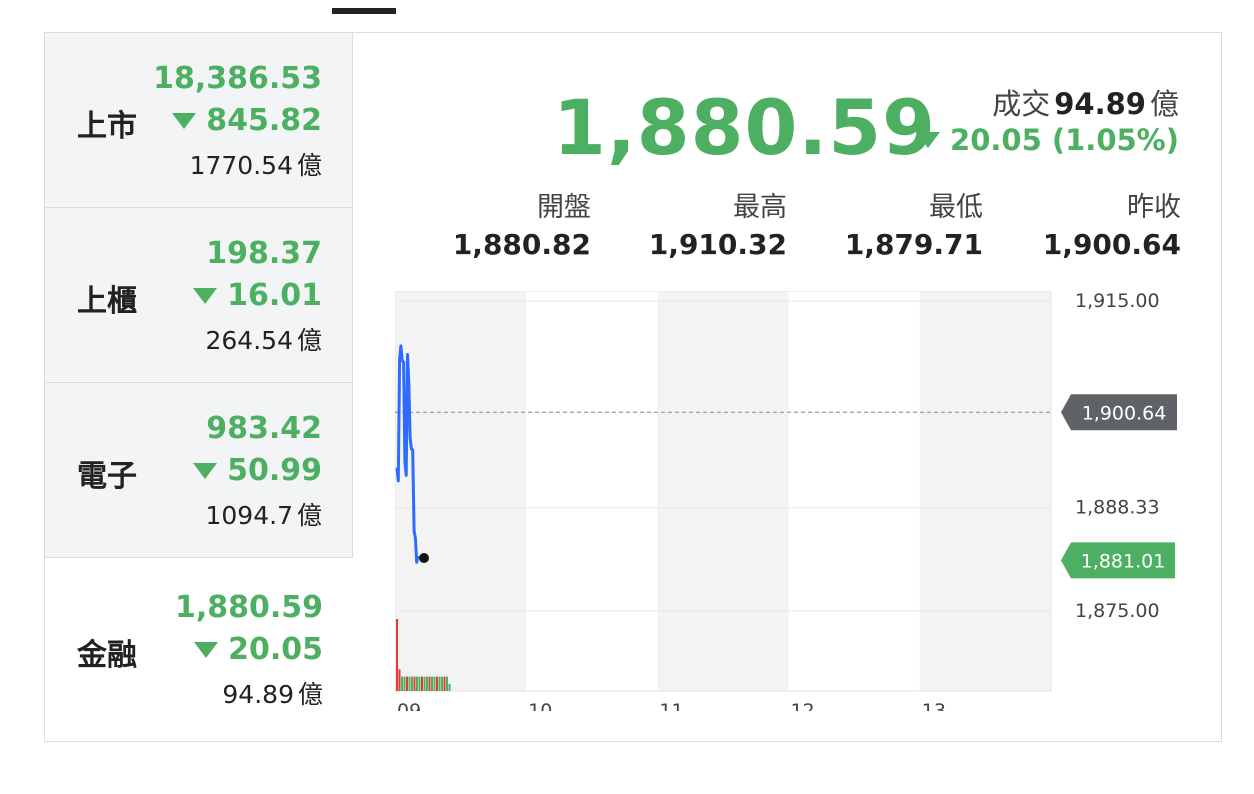  What do you see at coordinates (1117, 301) in the screenshot?
I see `y-tick-label: 1,915.00` at bounding box center [1117, 301].